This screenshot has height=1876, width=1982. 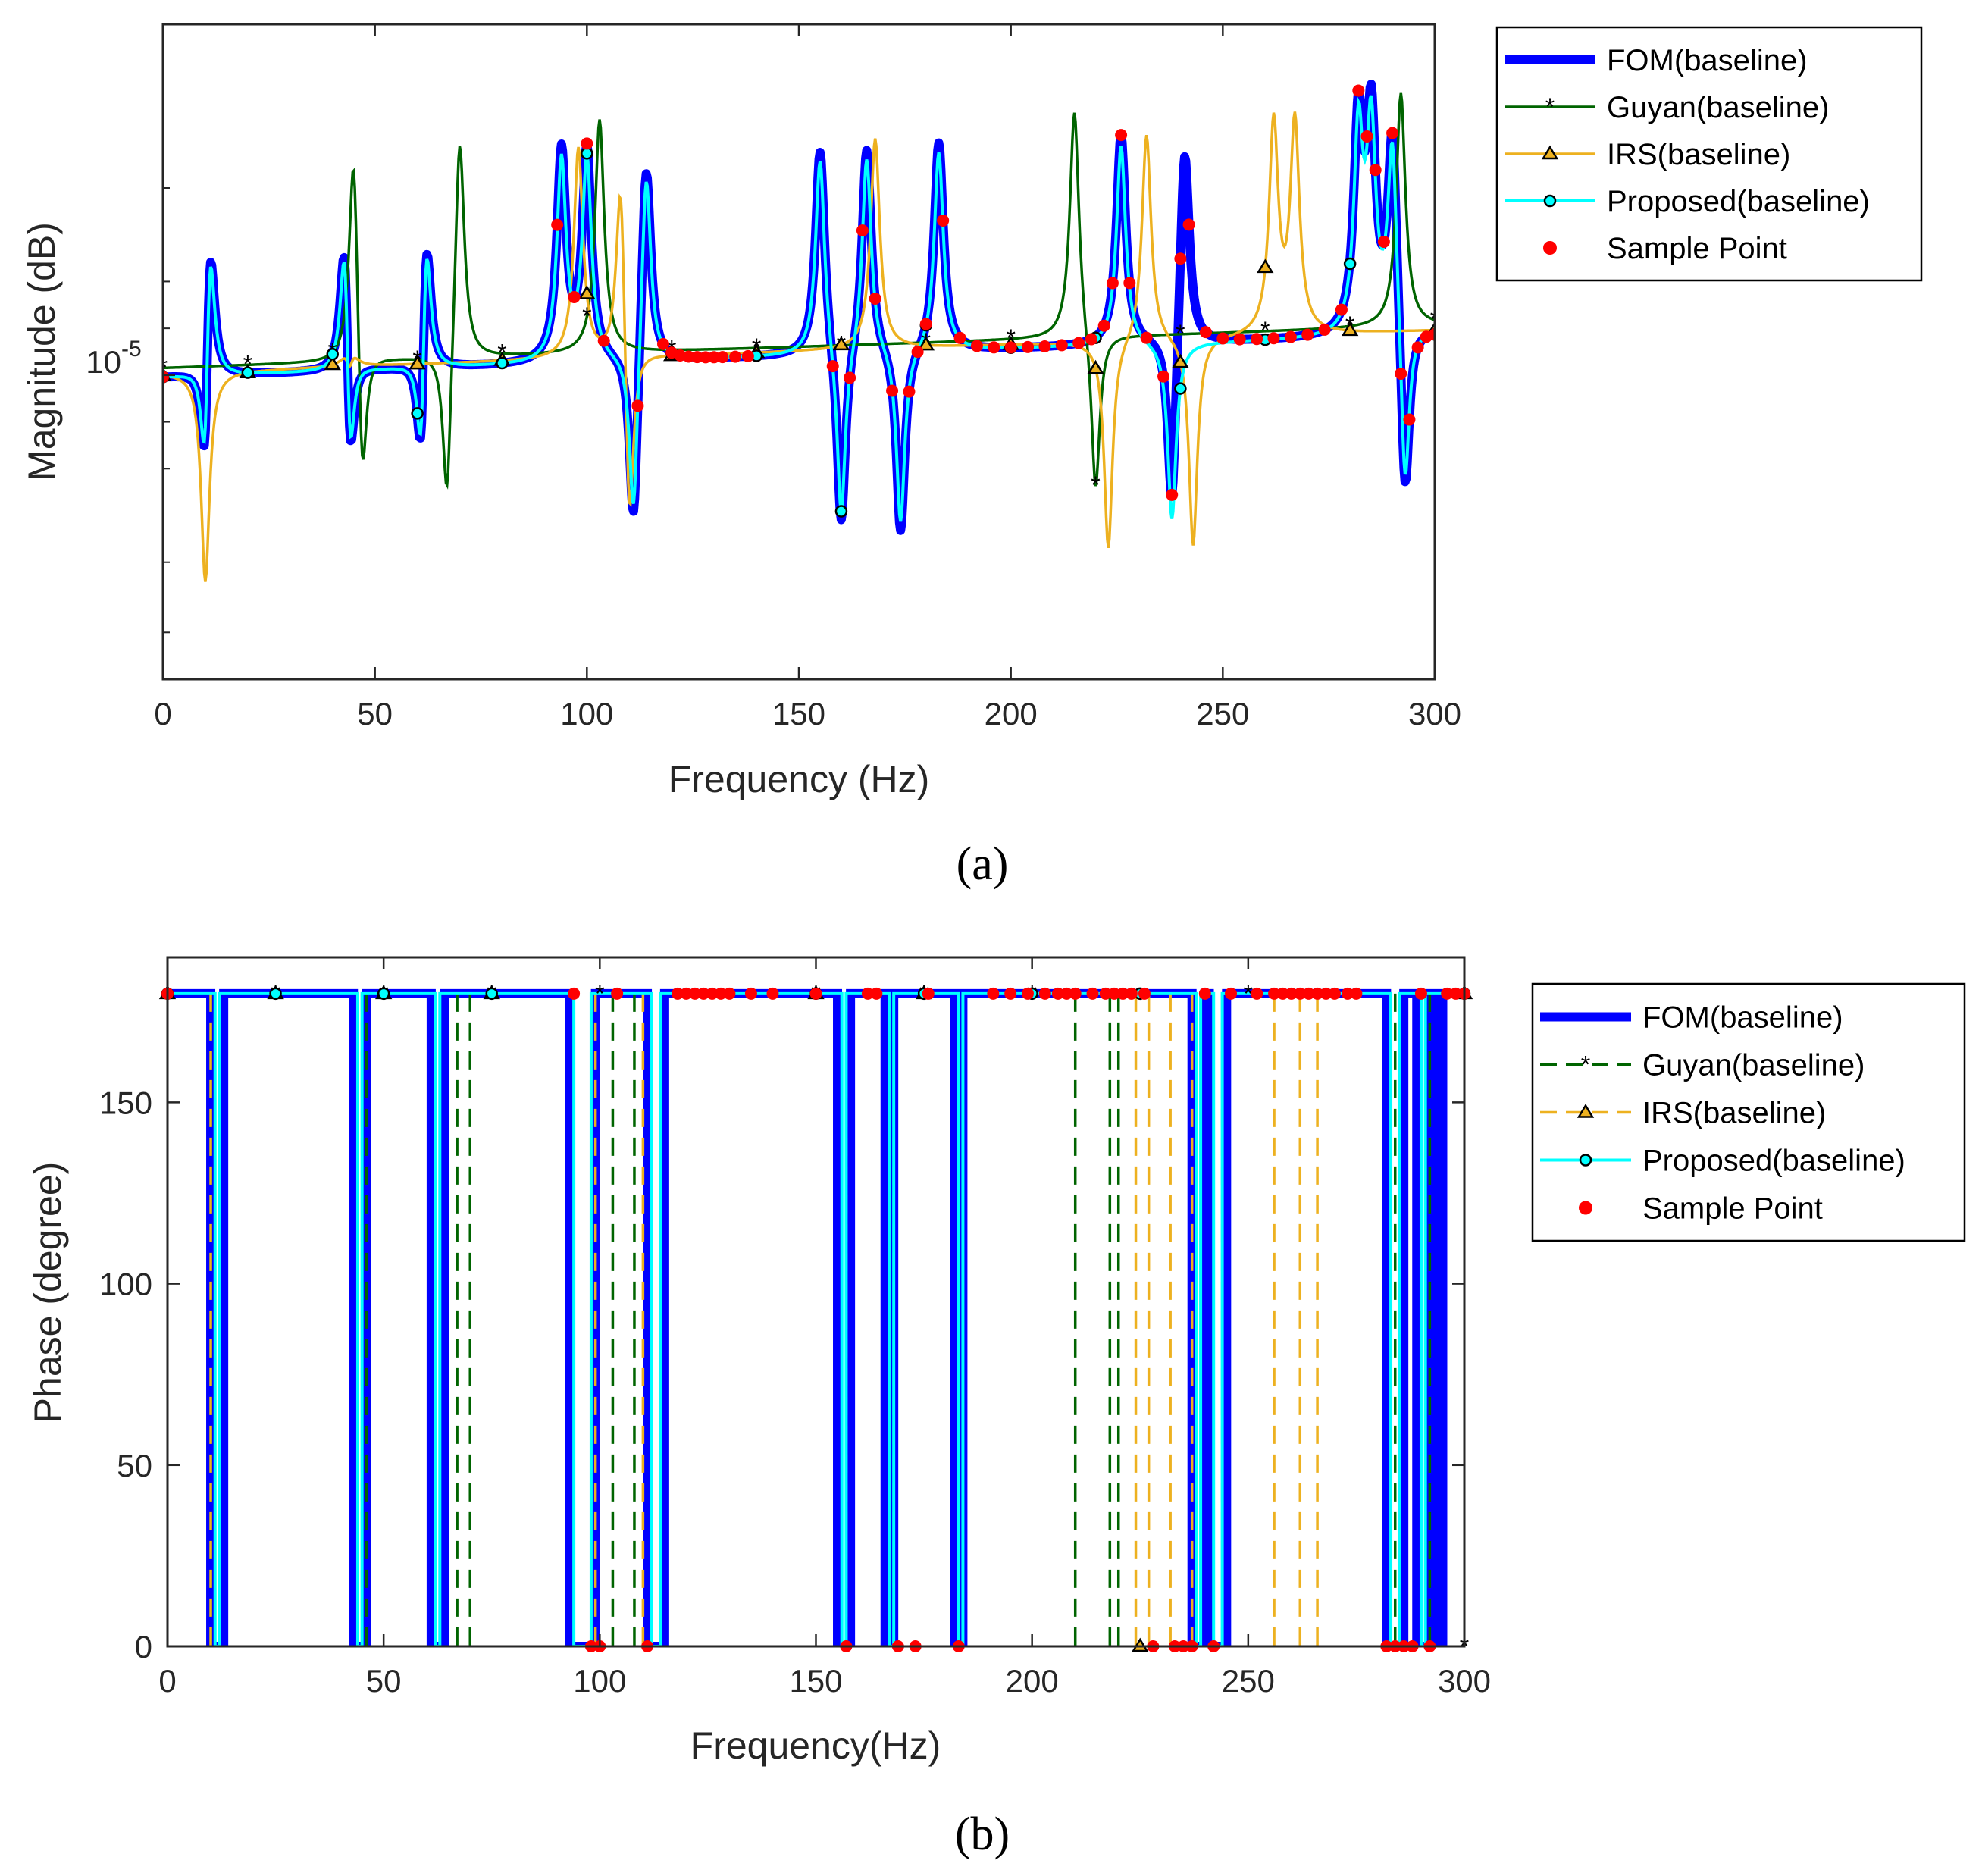 What do you see at coordinates (162, 713) in the screenshot?
I see `xtick-label-a: 0` at bounding box center [162, 713].